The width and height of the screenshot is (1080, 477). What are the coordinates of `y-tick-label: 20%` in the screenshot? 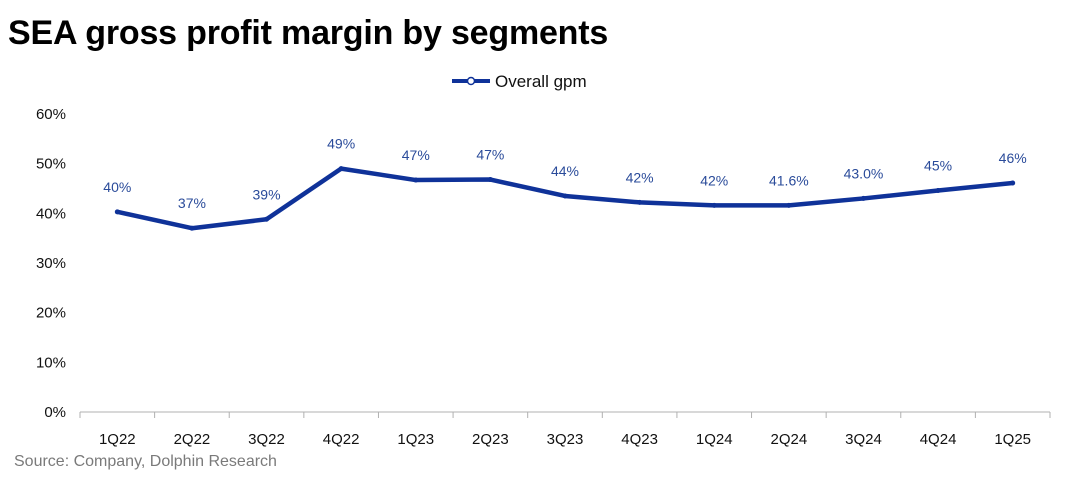 It's located at (51, 313).